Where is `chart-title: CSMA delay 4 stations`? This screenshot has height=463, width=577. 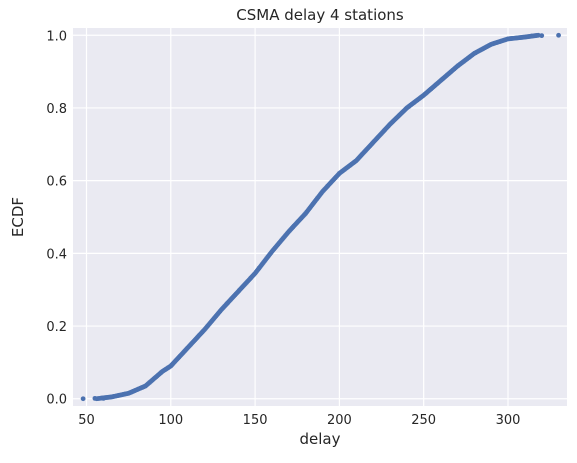
chart-title: CSMA delay 4 stations is located at coordinates (320, 15).